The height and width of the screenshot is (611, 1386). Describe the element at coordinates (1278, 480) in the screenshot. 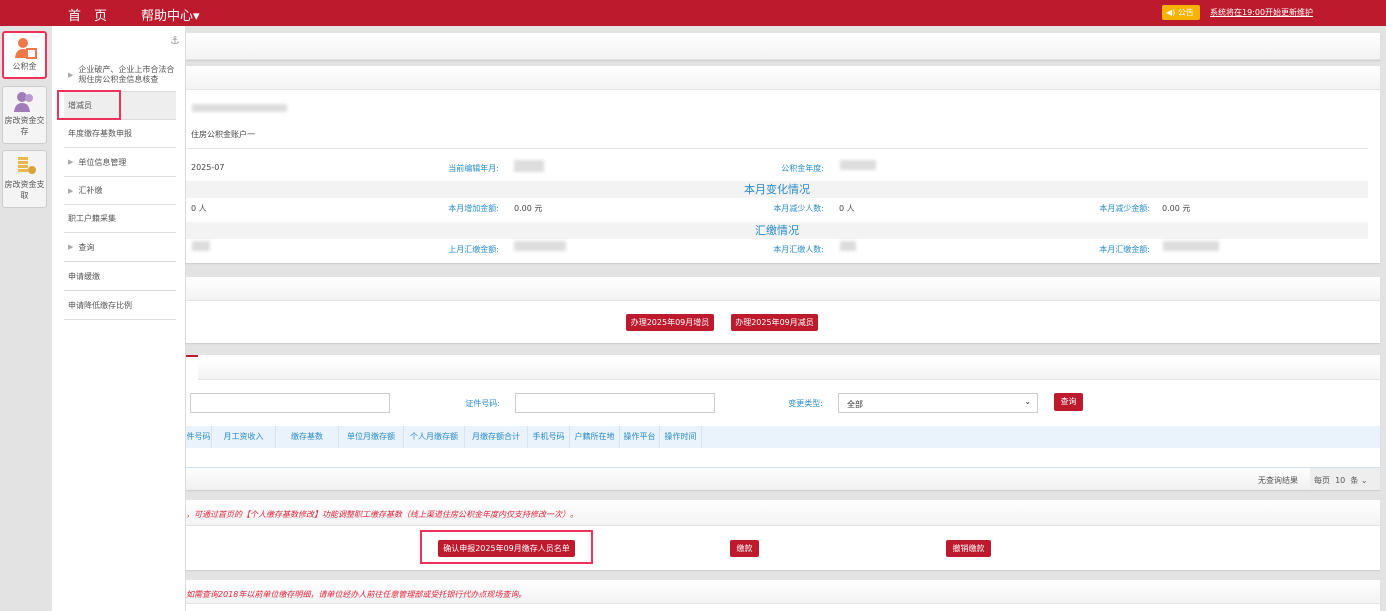

I see `no-result-text: 无查询结果` at that location.